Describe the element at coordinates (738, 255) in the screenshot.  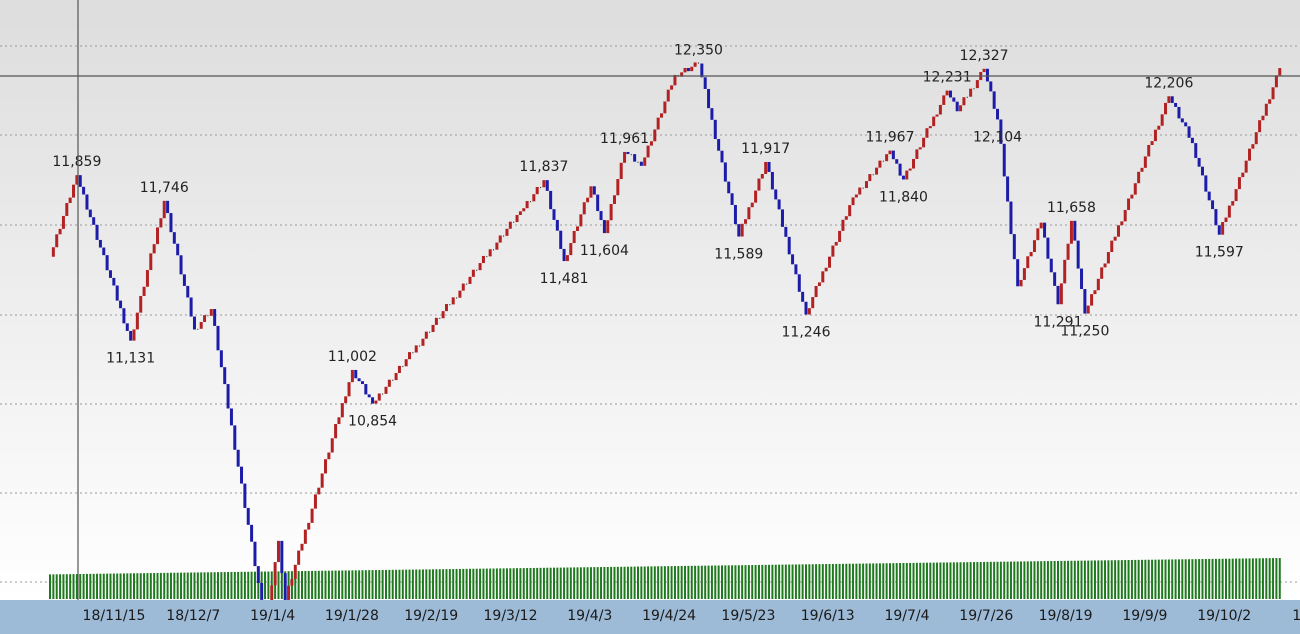
I see `pivot-low-label: 11,589` at that location.